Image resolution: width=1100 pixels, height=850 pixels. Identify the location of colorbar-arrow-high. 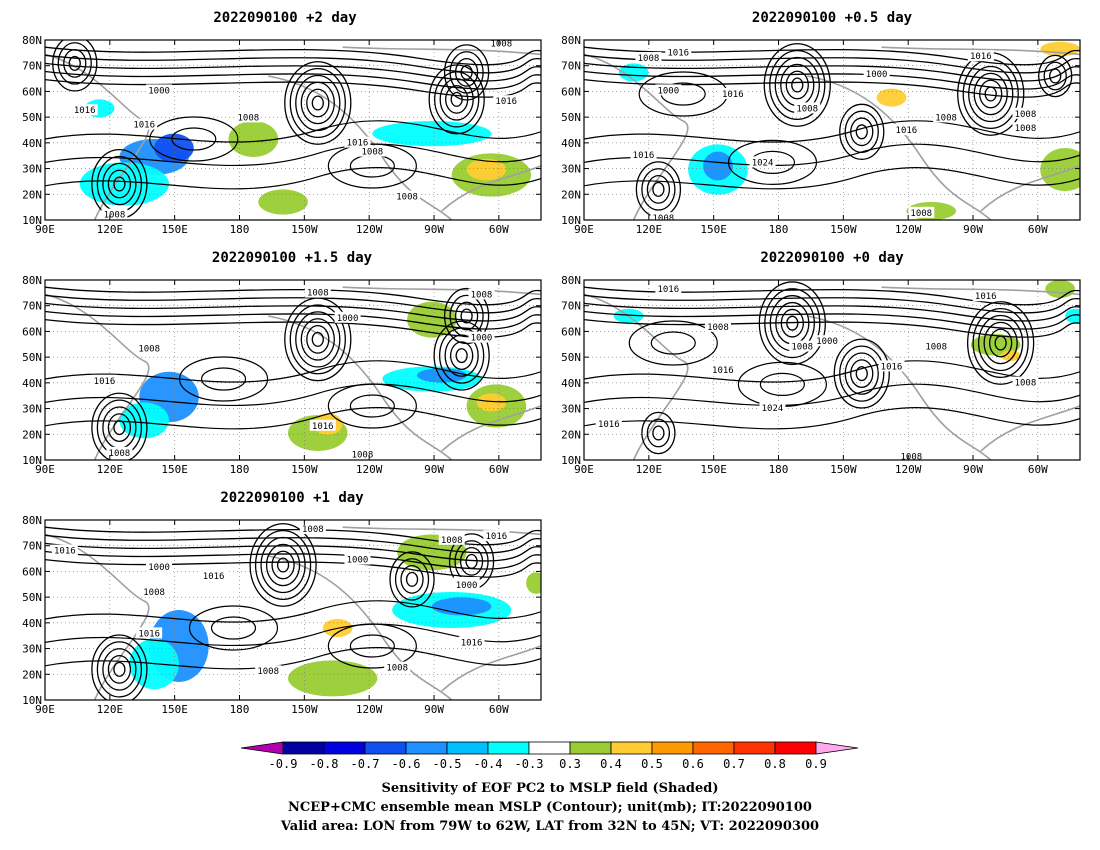
(837, 748).